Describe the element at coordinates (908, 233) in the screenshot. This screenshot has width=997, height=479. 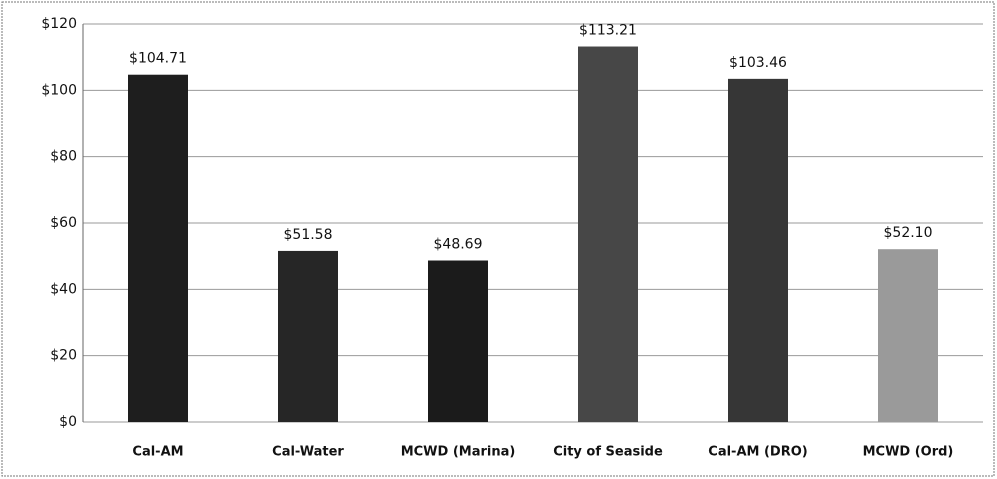
I see `value-label: $52.10` at that location.